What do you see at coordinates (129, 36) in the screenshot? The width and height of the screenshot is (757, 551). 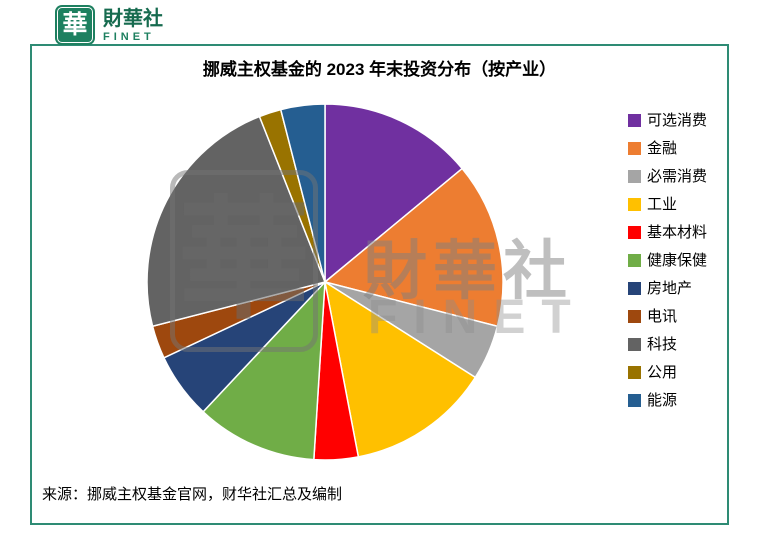 I see `logo-subtitle: FINET` at bounding box center [129, 36].